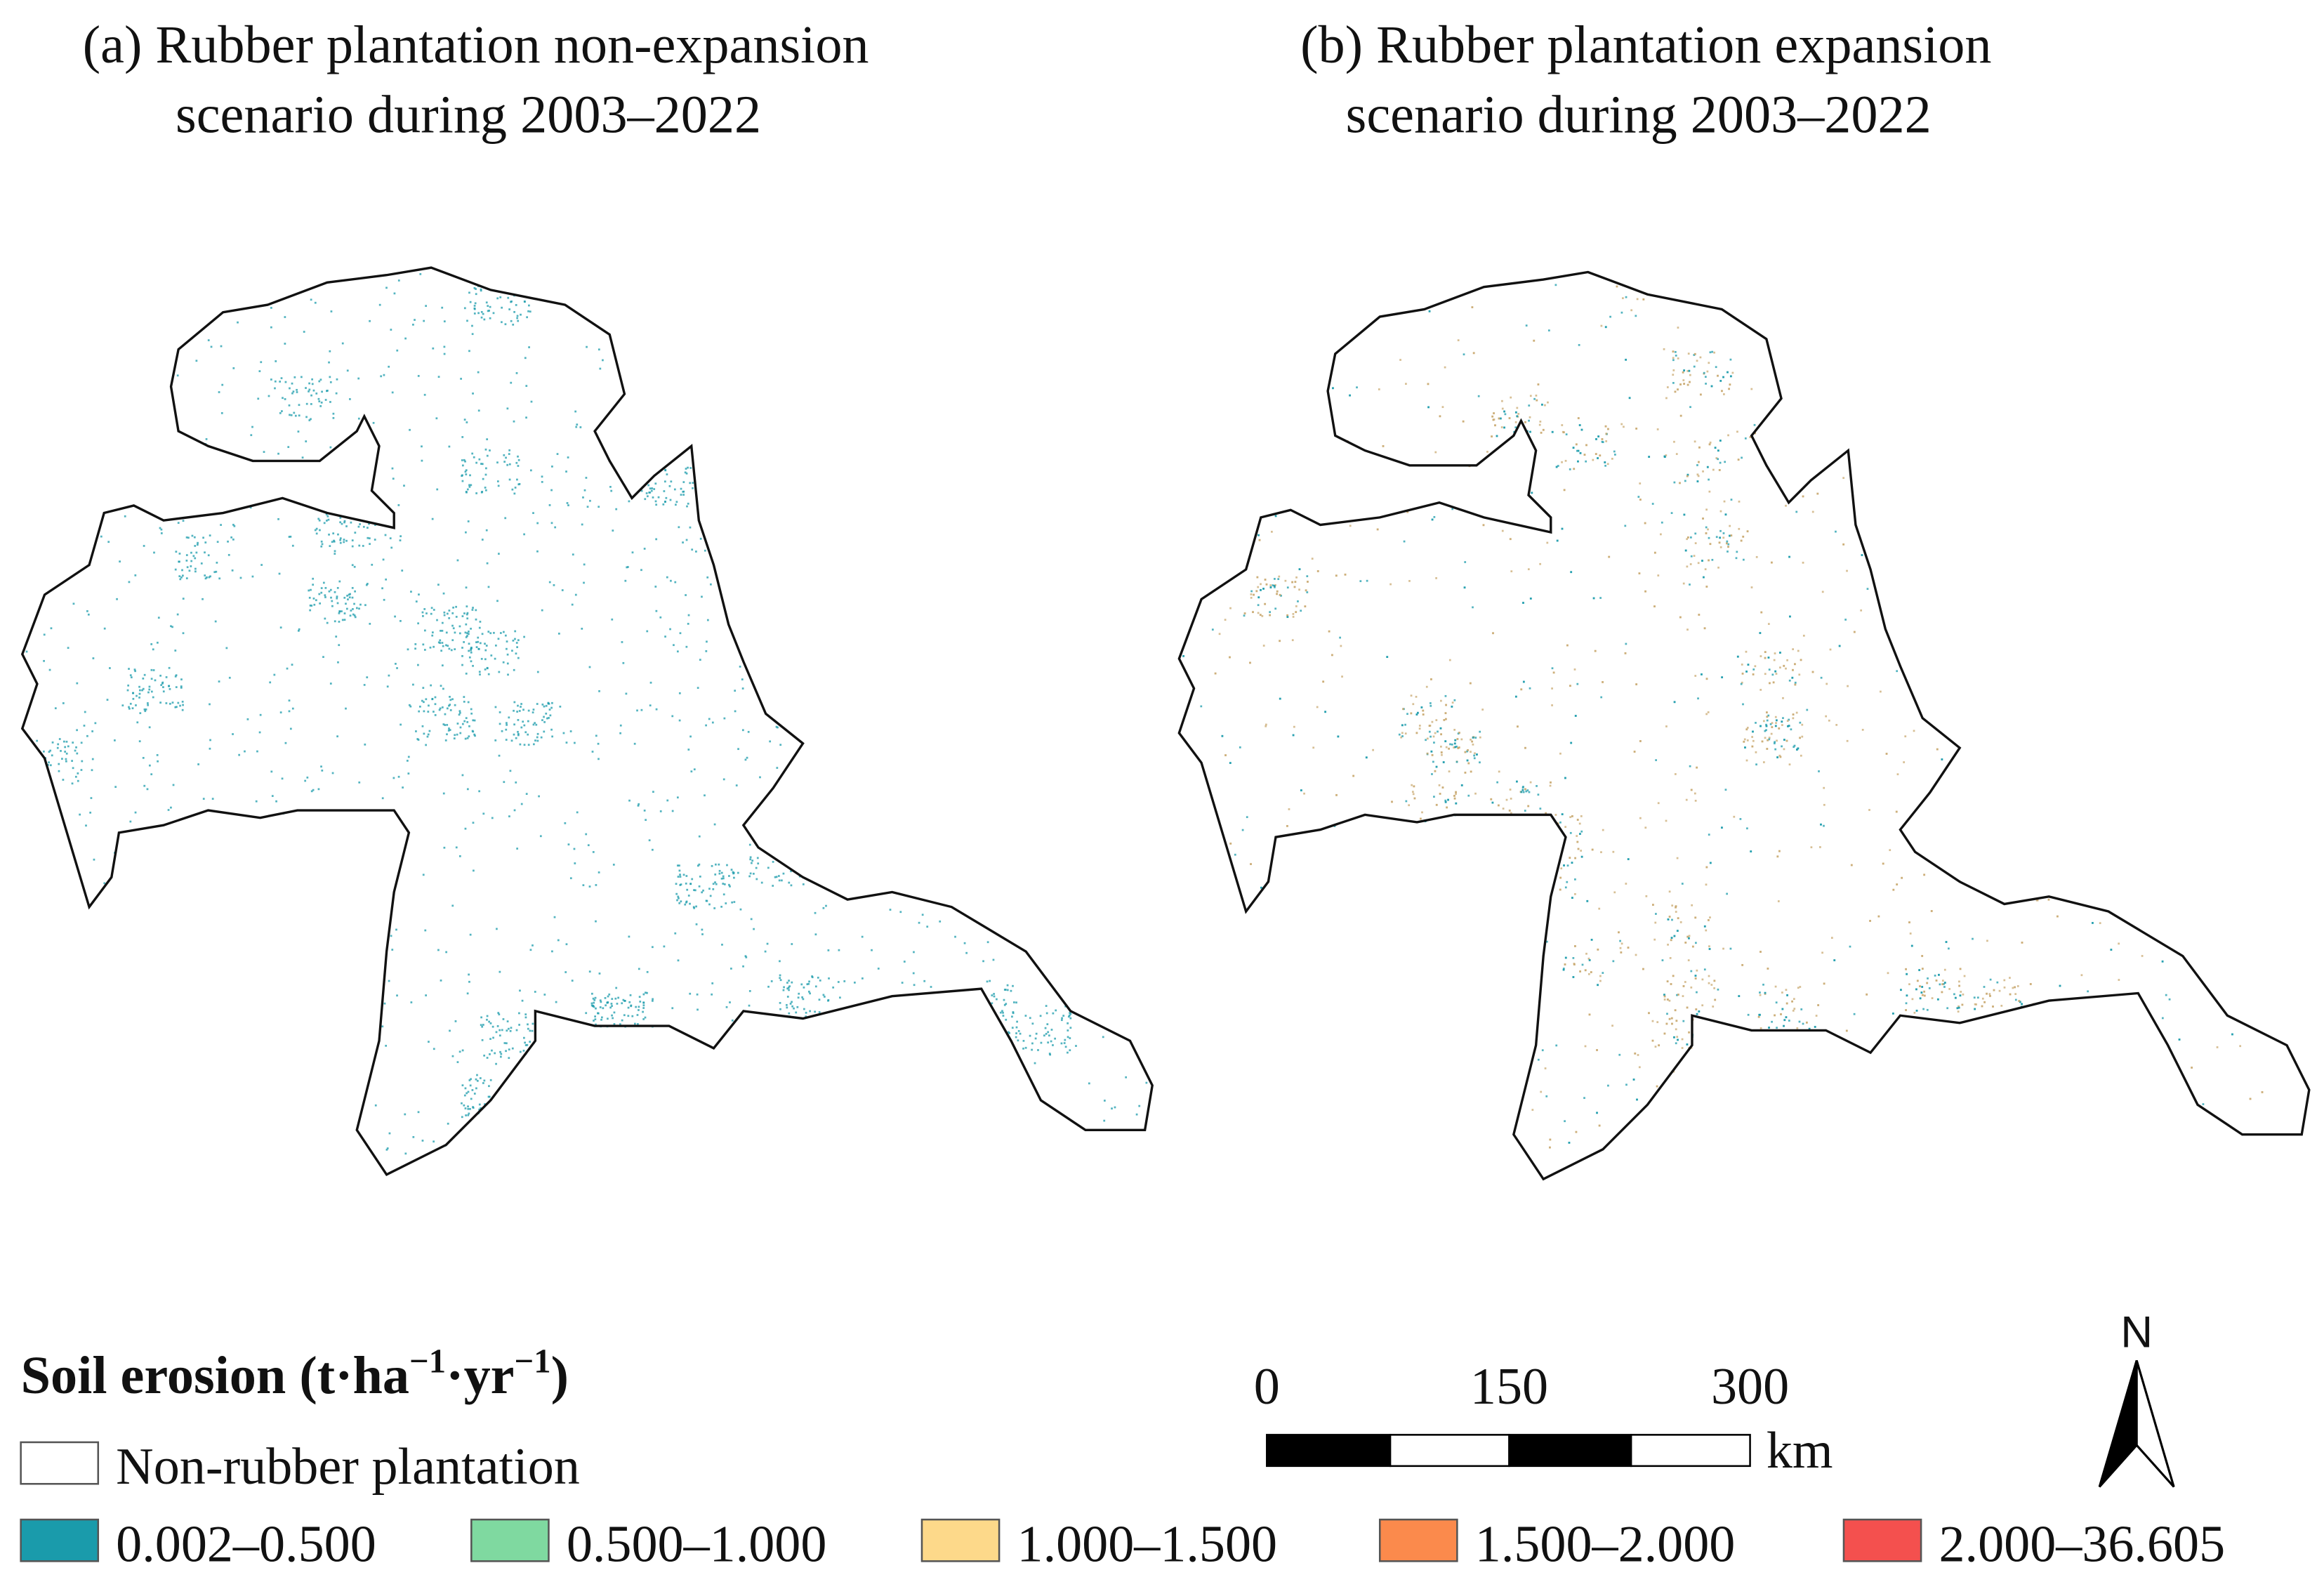 This screenshot has height=1582, width=2324. I want to click on legend-swatch, so click(960, 1540).